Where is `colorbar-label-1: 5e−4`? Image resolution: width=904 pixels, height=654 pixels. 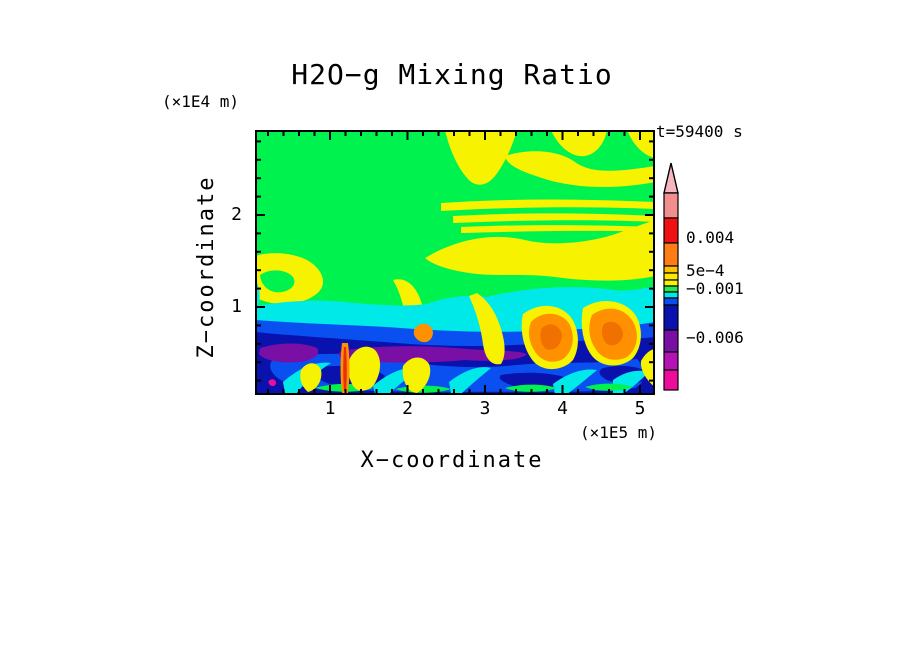 colorbar-label-1: 5e−4 is located at coordinates (705, 270).